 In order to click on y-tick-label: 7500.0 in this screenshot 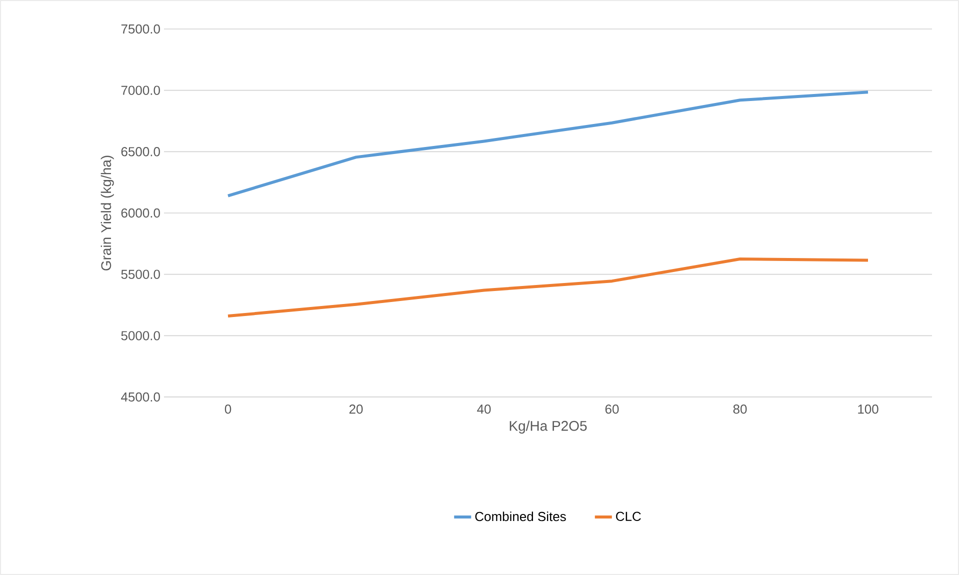, I will do `click(140, 29)`.